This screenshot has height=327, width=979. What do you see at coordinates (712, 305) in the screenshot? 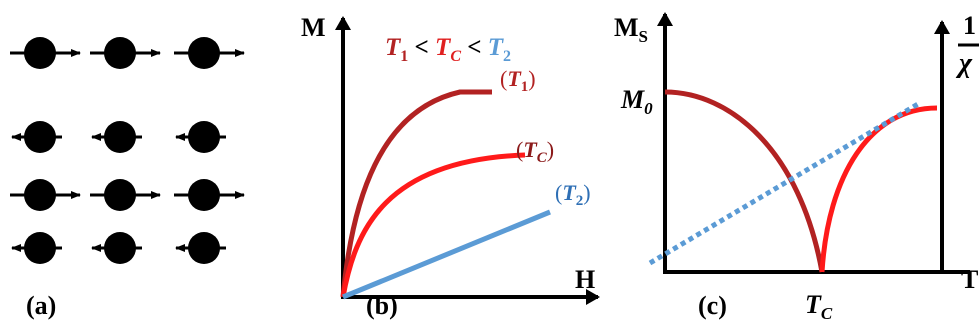
I see `panel-c-caption: (c)` at bounding box center [712, 305].